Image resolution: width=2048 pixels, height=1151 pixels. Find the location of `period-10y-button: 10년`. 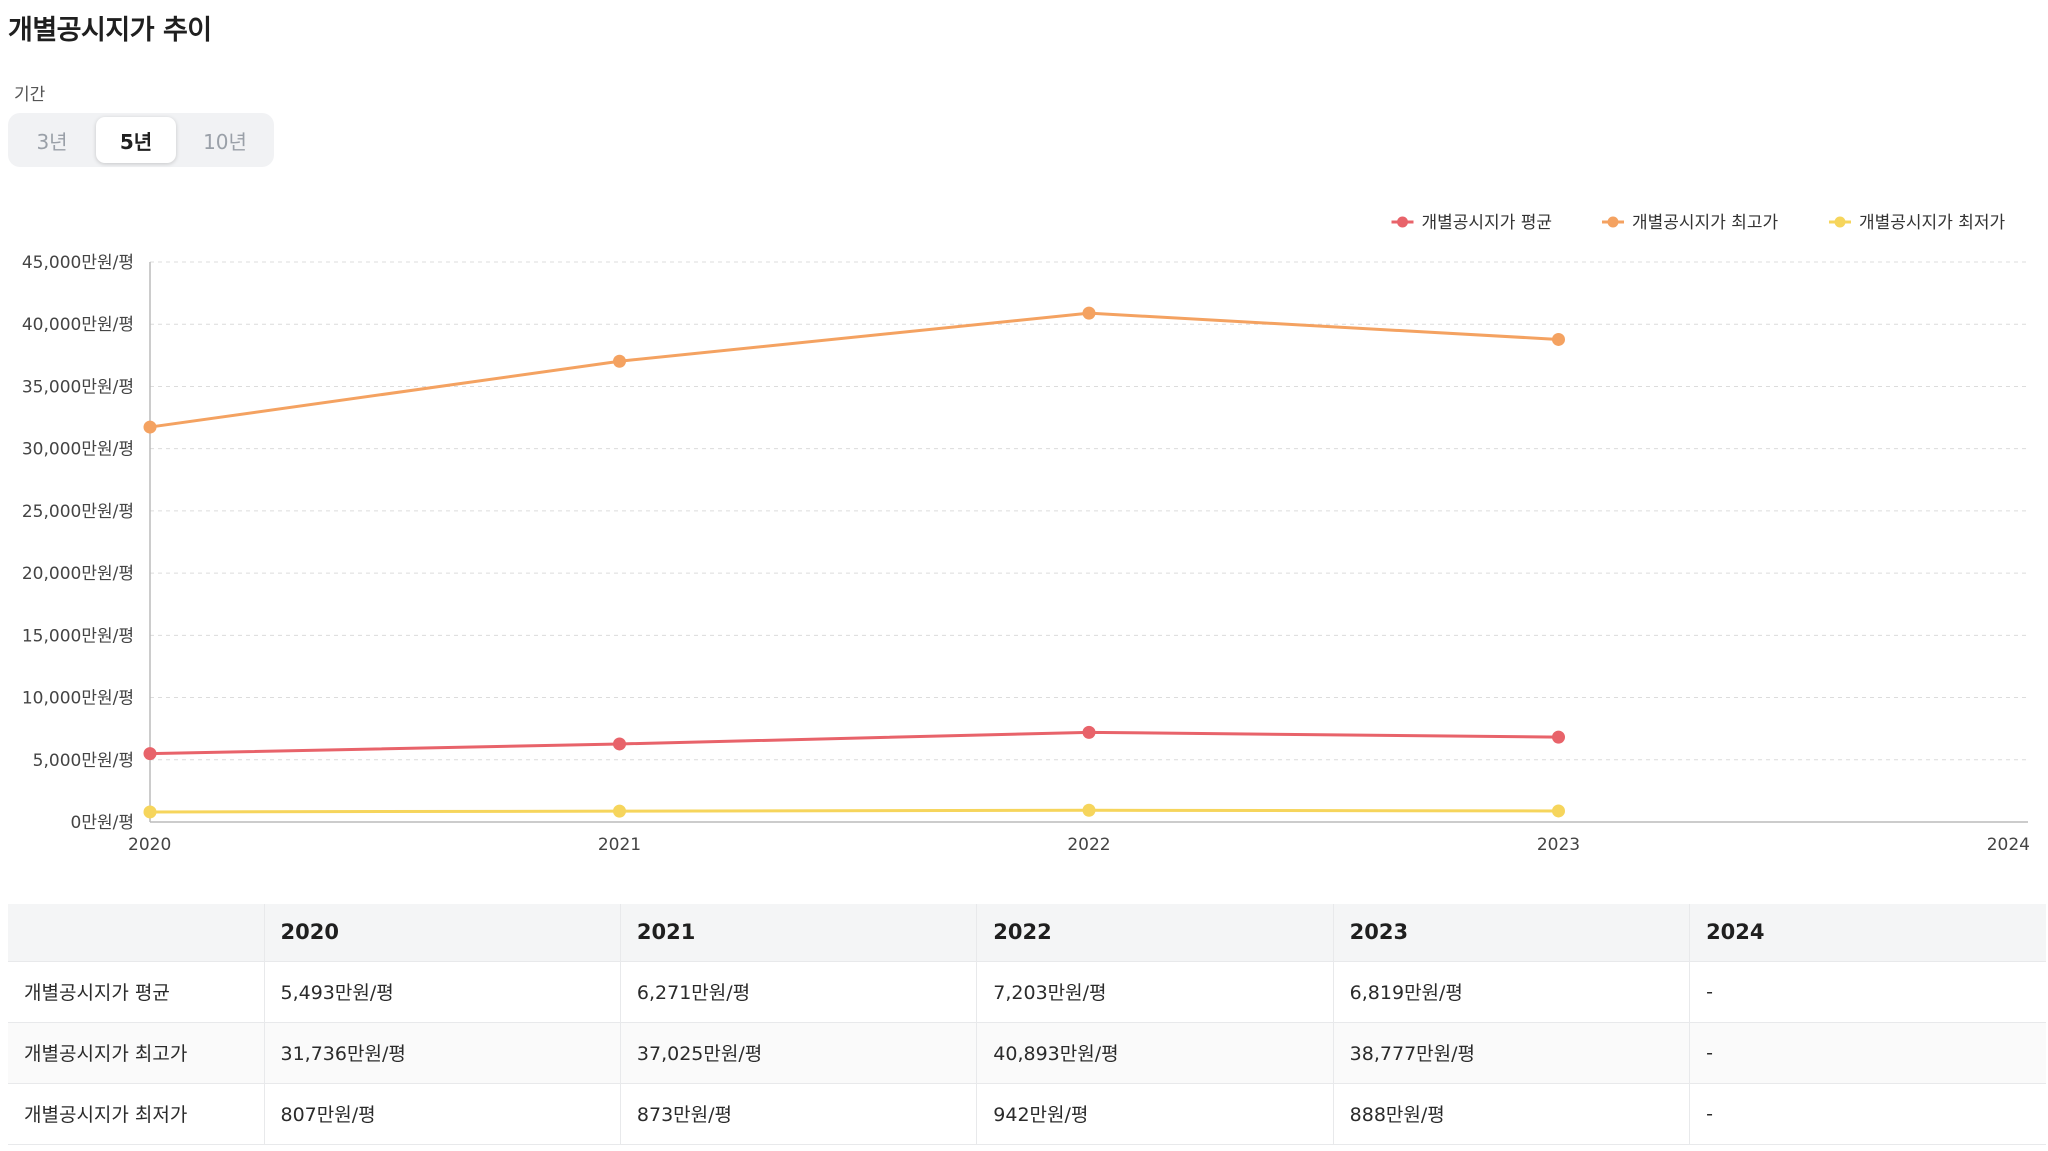

period-10y-button: 10년 is located at coordinates (225, 140).